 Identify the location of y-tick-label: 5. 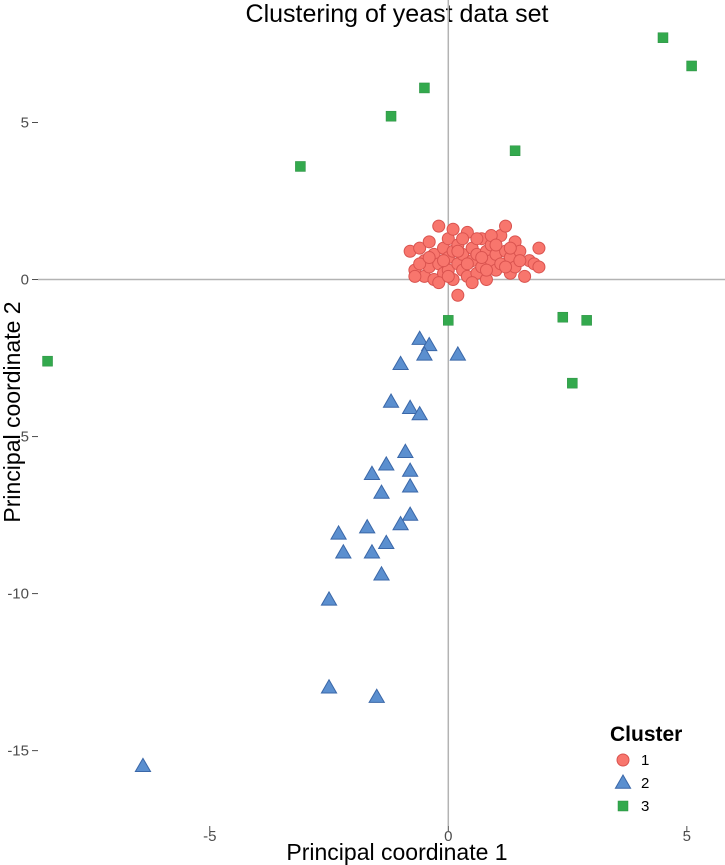
(25, 122).